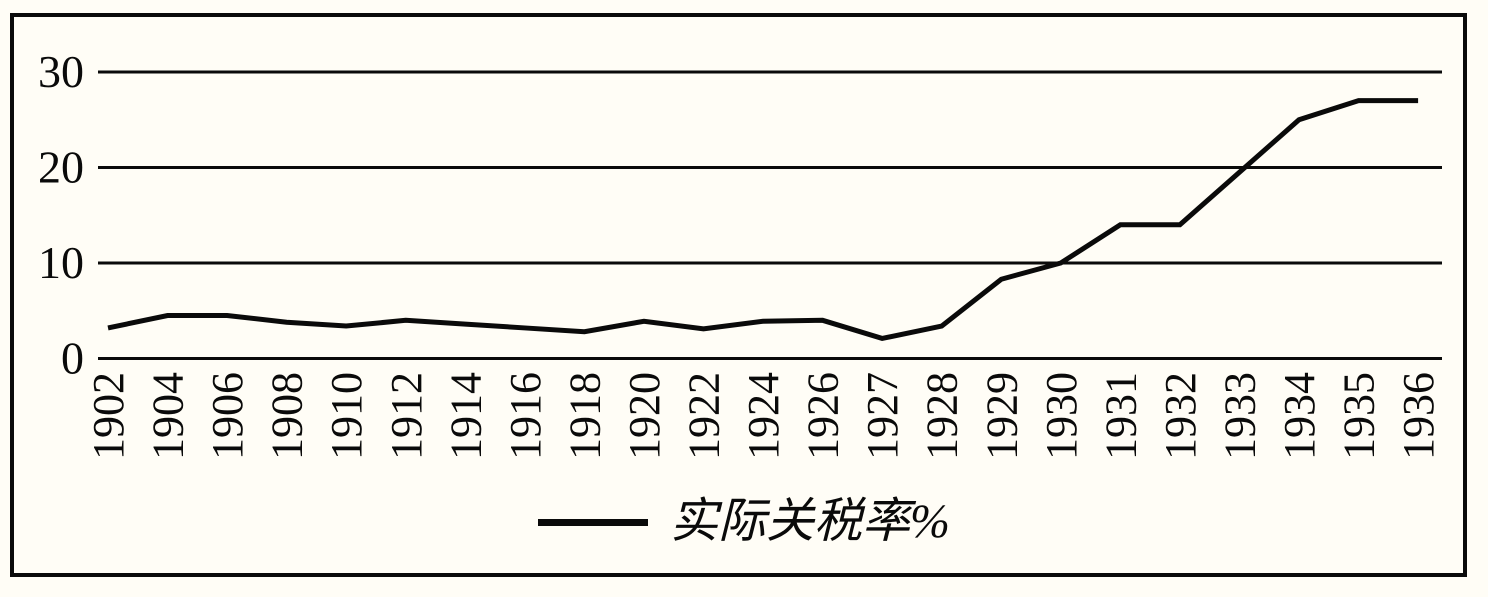 The width and height of the screenshot is (1488, 597). Describe the element at coordinates (227, 416) in the screenshot. I see `x-tick-label: 1906` at that location.